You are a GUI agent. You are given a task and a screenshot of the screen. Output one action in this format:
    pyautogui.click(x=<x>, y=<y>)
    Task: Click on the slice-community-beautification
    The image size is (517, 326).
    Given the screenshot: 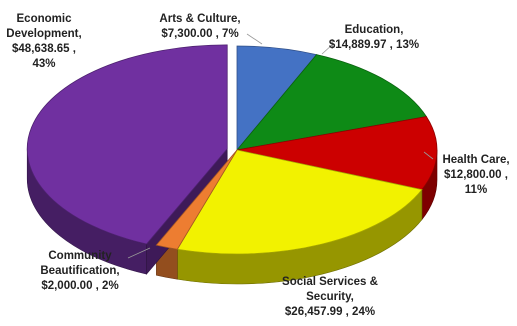 What is the action you would take?
    pyautogui.click(x=196, y=199)
    